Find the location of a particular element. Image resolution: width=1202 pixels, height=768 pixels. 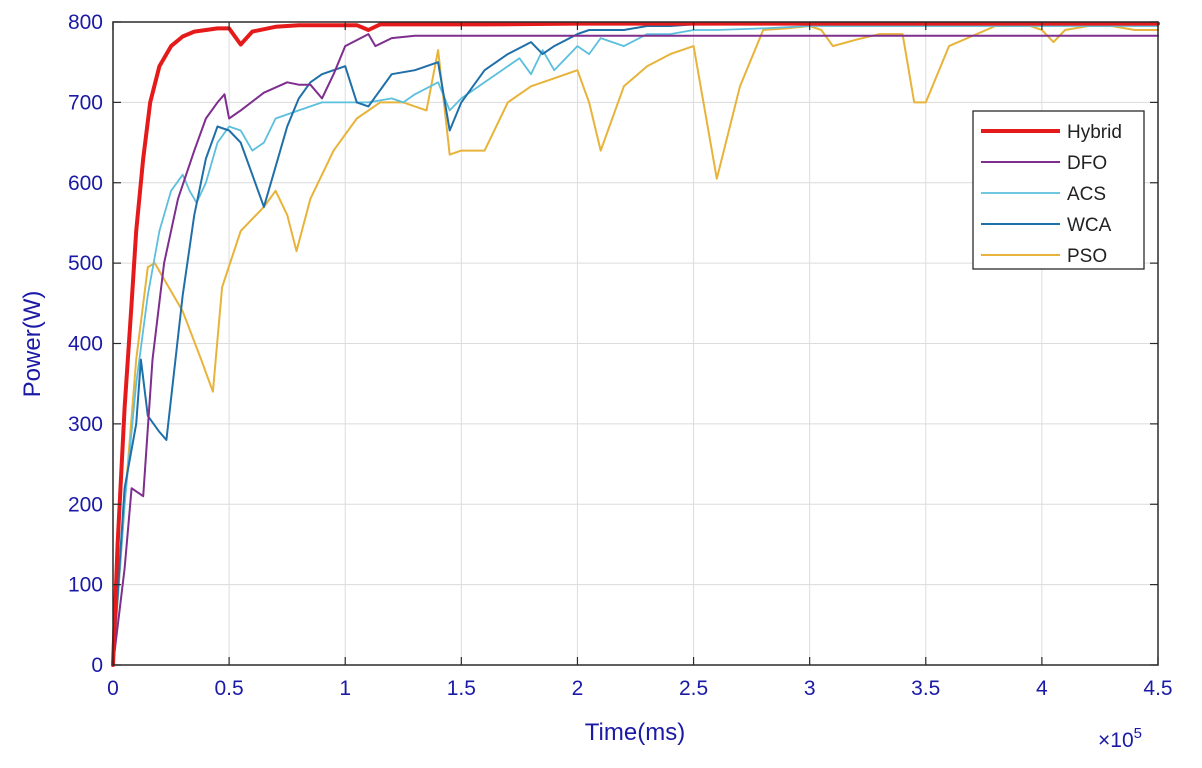

y-tick-label: 300 is located at coordinates (85, 424).